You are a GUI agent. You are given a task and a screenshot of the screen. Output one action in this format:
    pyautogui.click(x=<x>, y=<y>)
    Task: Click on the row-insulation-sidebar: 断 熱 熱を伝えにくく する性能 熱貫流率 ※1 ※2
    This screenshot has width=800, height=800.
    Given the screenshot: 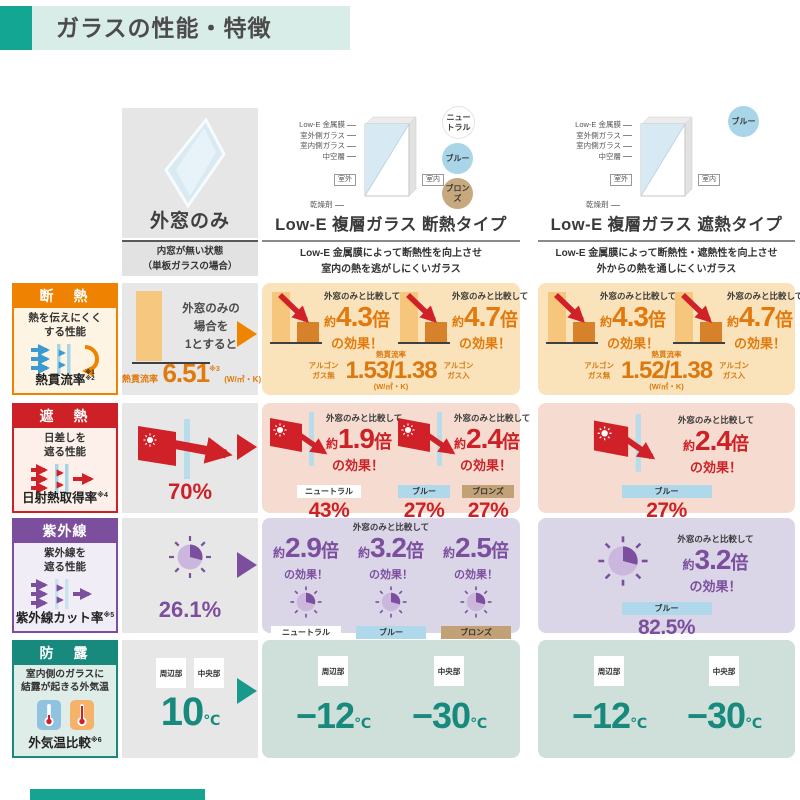 What is the action you would take?
    pyautogui.click(x=65, y=339)
    